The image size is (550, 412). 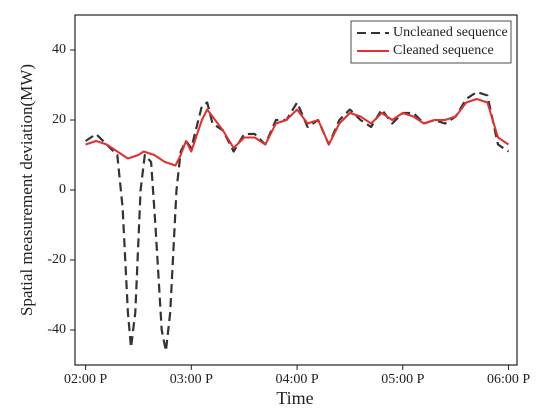 What do you see at coordinates (402, 379) in the screenshot?
I see `x-tick-label: 05:00 P` at bounding box center [402, 379].